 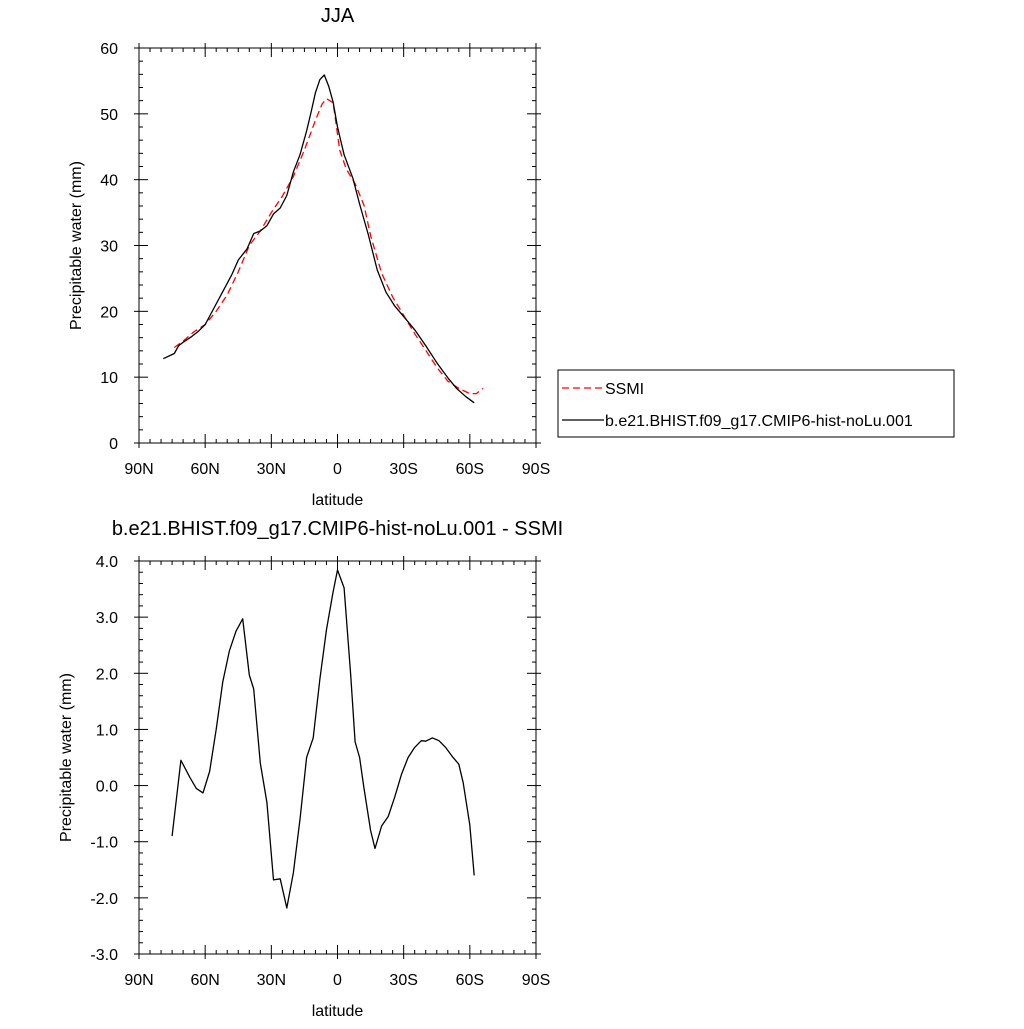 I want to click on bottom-x-tick-label: 30N, so click(x=271, y=980).